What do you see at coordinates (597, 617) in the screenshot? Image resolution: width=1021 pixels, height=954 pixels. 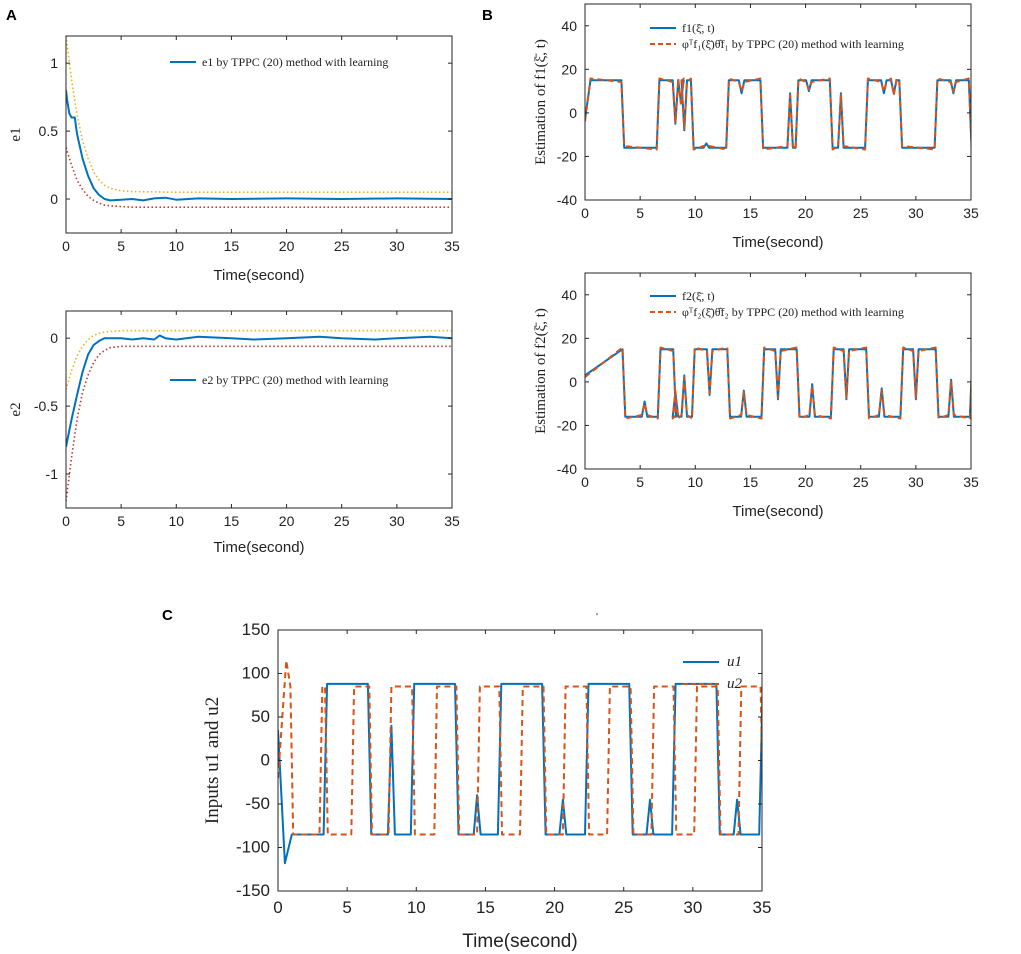 I see `stray-mark: '` at bounding box center [597, 617].